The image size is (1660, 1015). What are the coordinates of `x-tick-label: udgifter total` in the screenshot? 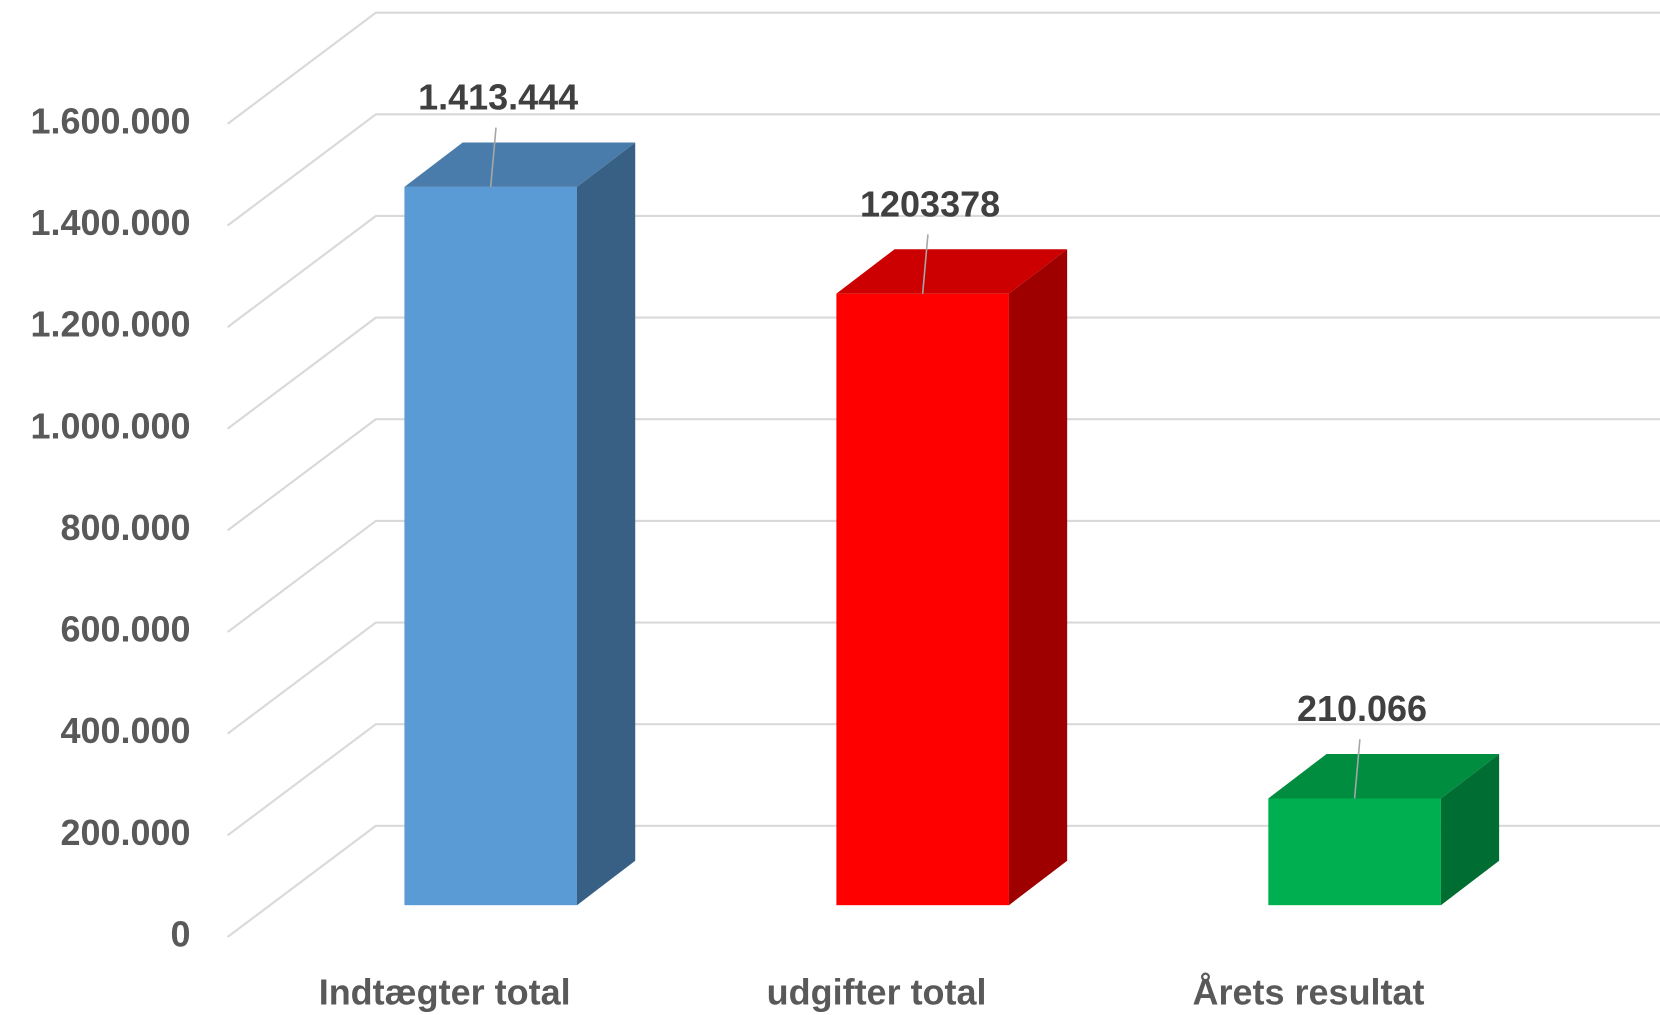 It's located at (877, 992).